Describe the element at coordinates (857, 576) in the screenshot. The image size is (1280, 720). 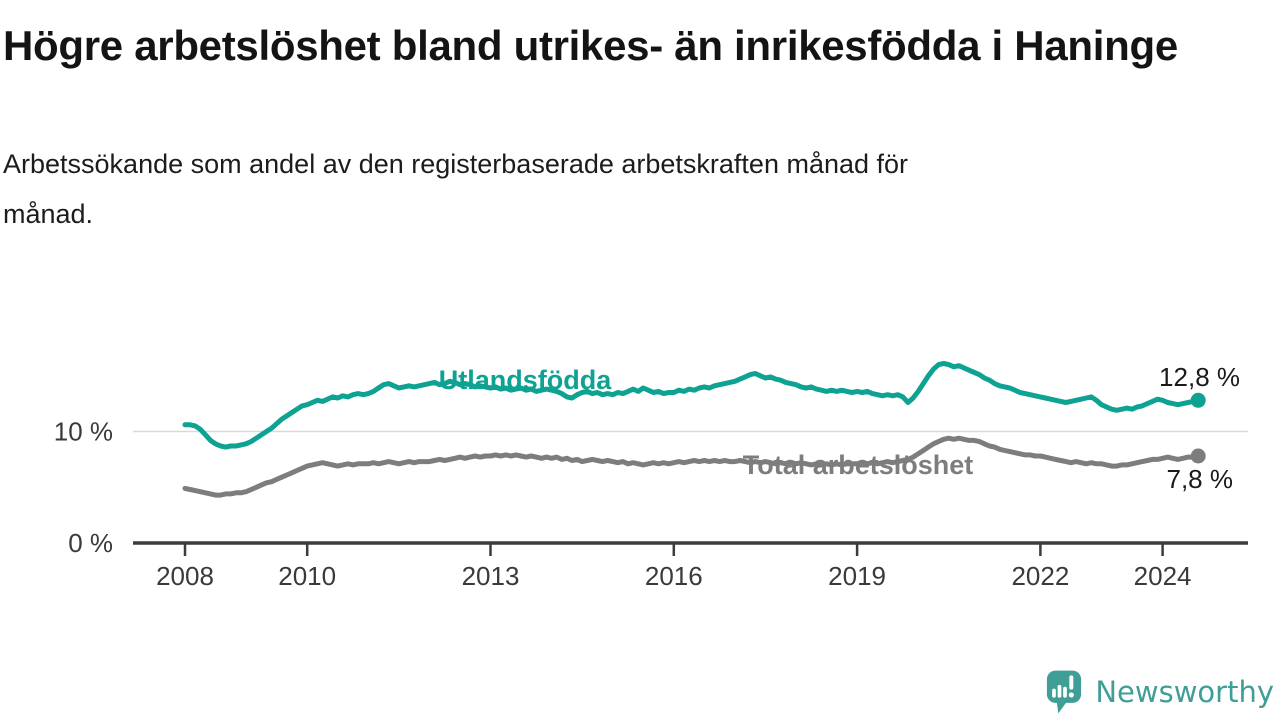
I see `x-tick-label: 2019` at that location.